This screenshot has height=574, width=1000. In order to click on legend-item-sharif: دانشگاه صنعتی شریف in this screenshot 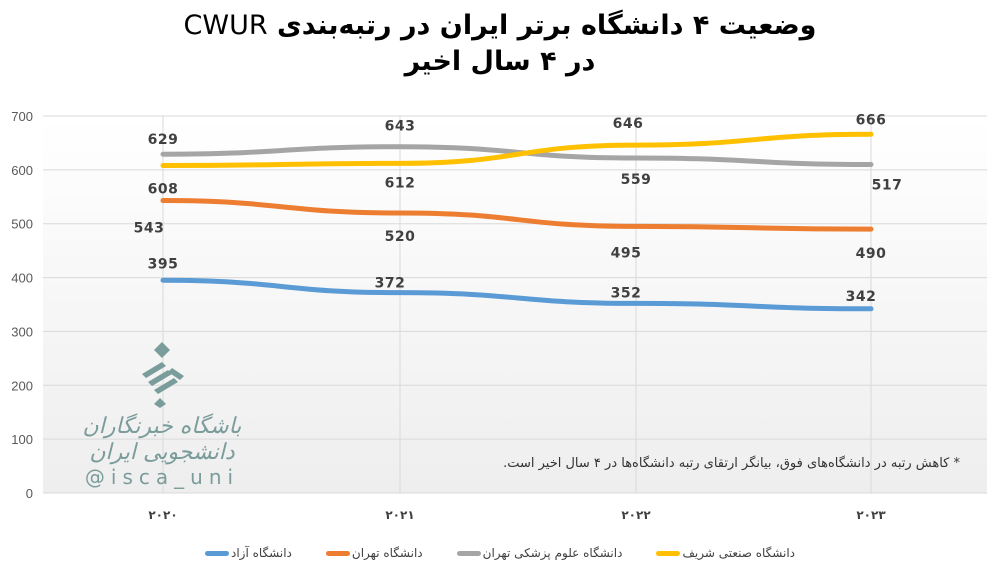, I will do `click(725, 553)`.